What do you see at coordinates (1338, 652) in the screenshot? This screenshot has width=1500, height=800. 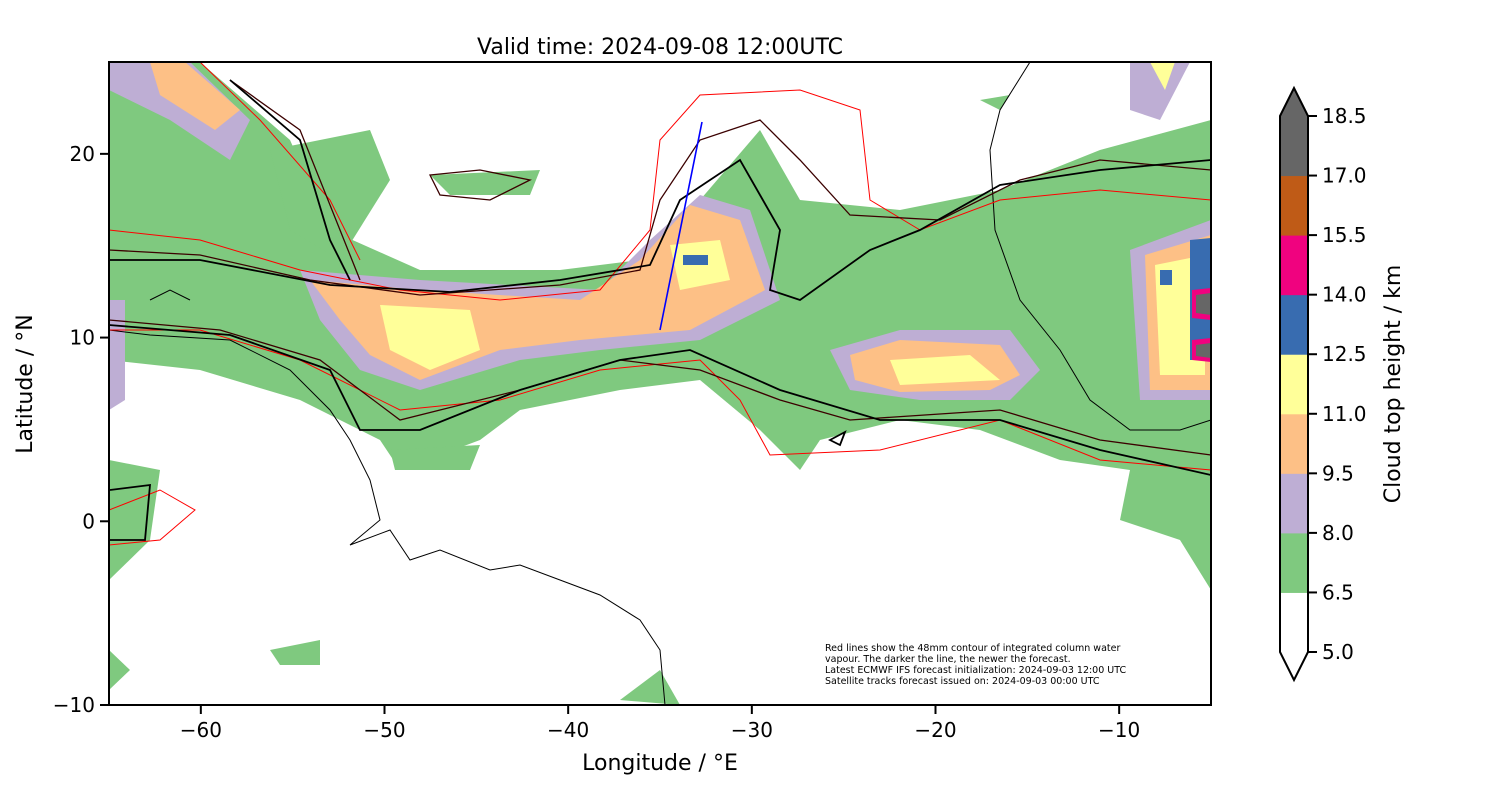 I see `colorbar-tick-label: 5.0` at bounding box center [1338, 652].